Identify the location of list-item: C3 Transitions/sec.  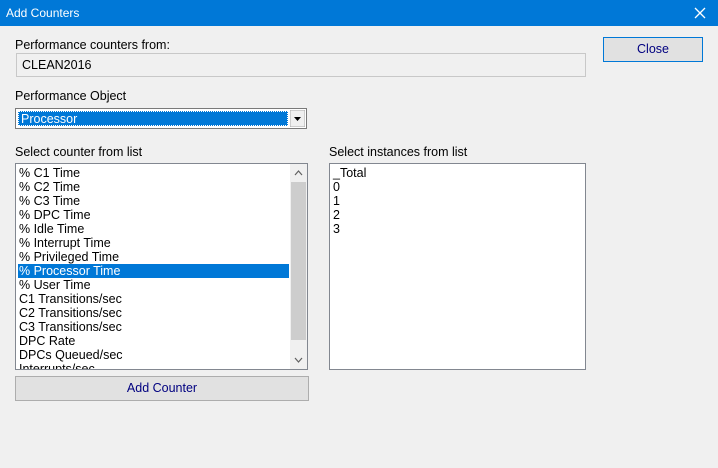
(70, 327).